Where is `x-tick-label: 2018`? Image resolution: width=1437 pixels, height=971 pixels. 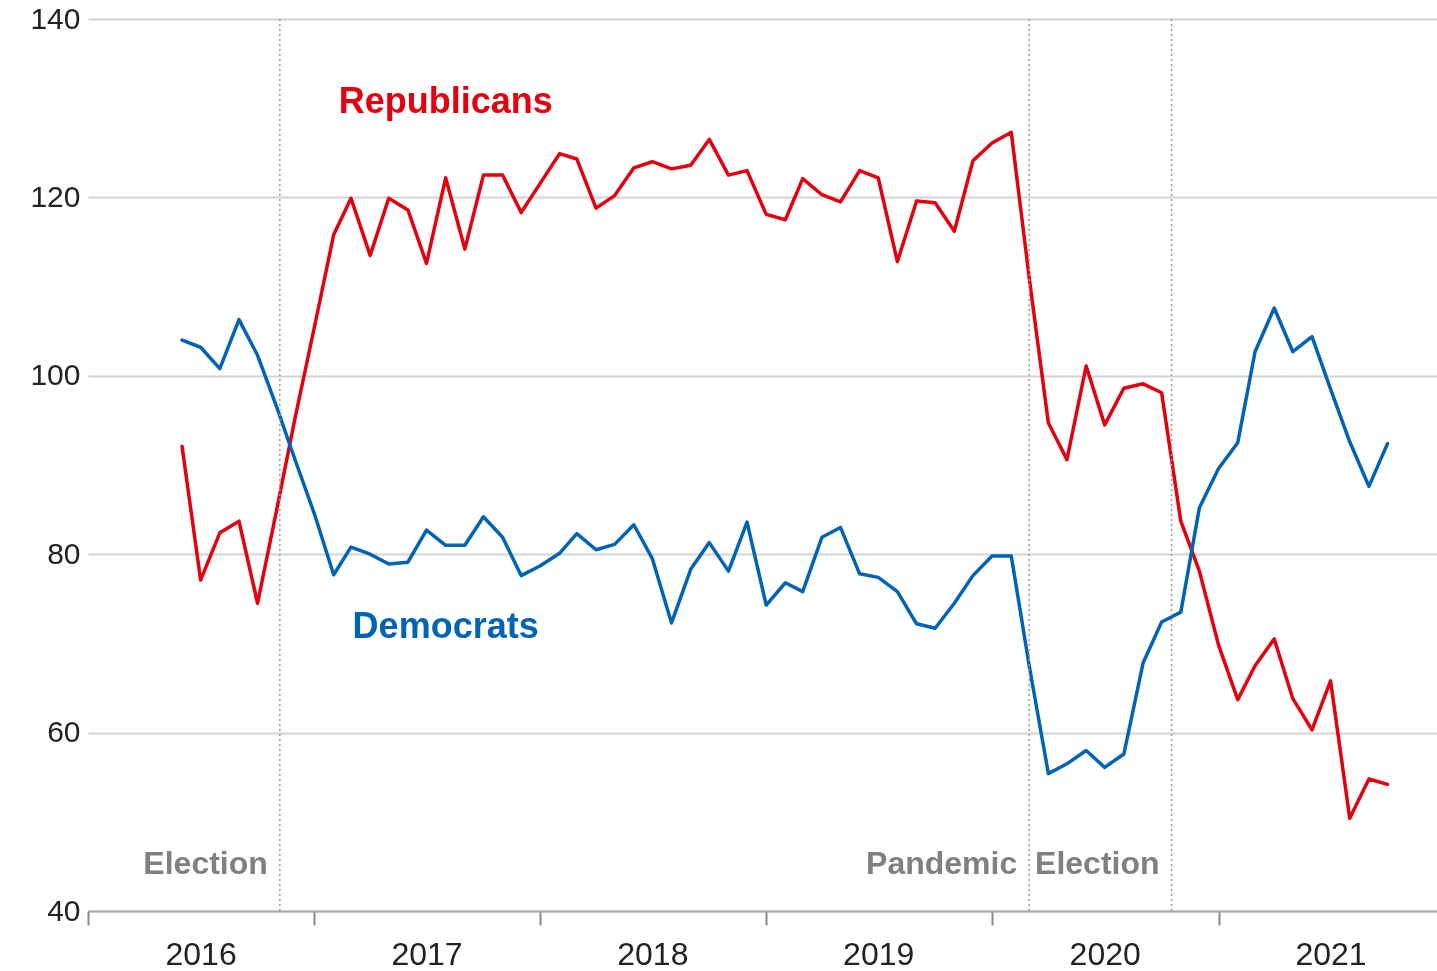 x-tick-label: 2018 is located at coordinates (653, 953).